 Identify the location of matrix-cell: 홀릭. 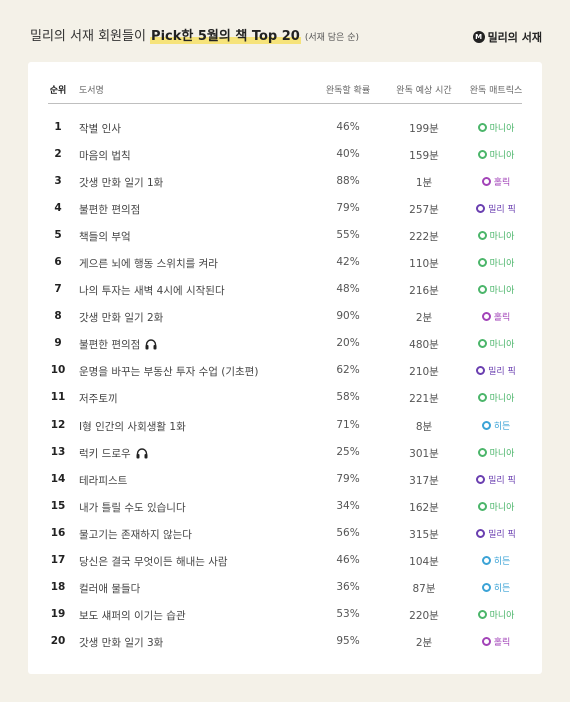
(496, 317).